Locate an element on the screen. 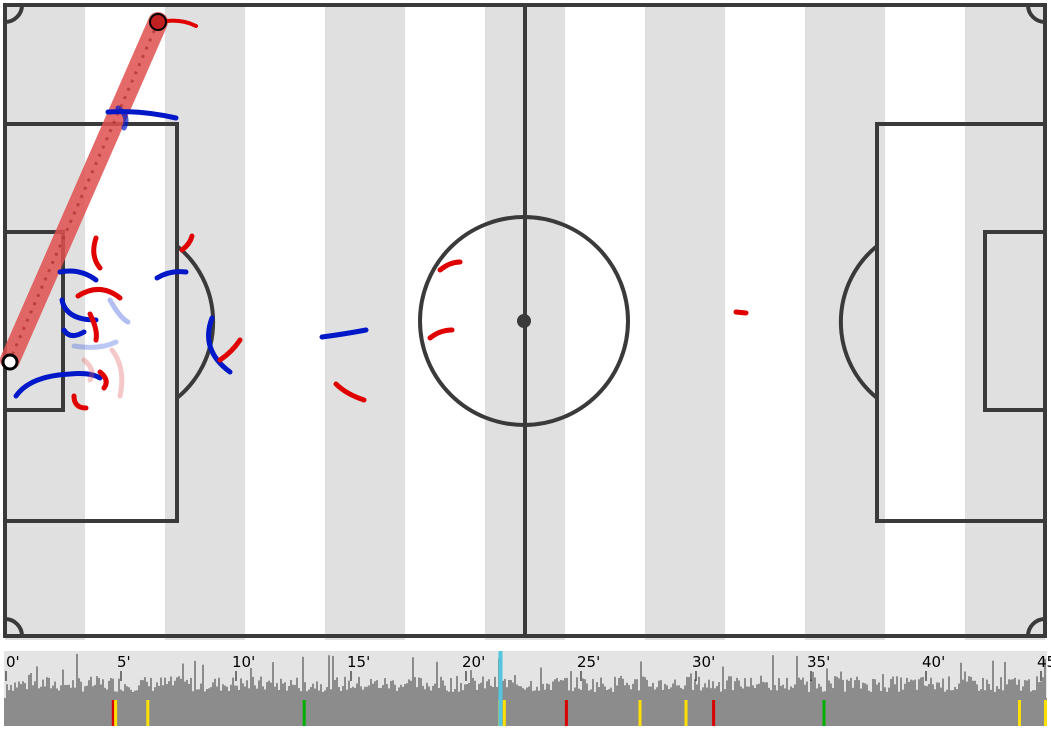 This screenshot has height=745, width=1051. timeline-tick-label: 10' is located at coordinates (243, 662).